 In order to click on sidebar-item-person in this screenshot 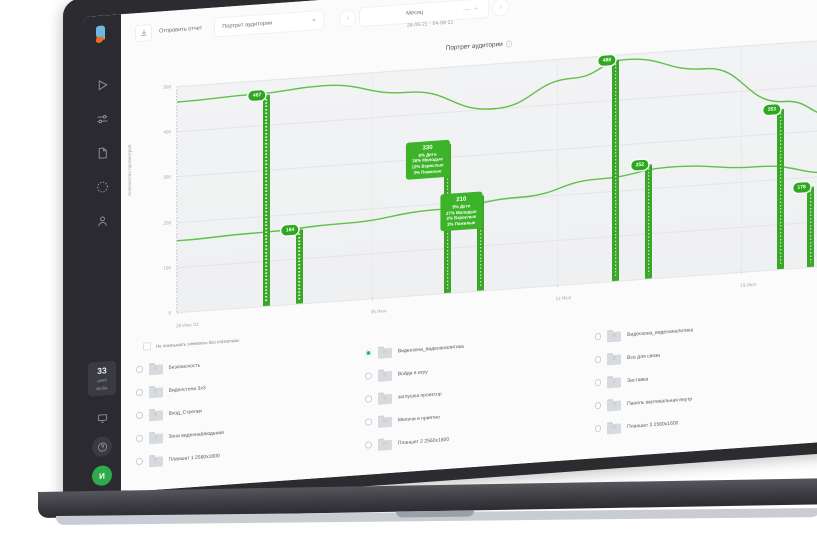, I will do `click(102, 221)`.